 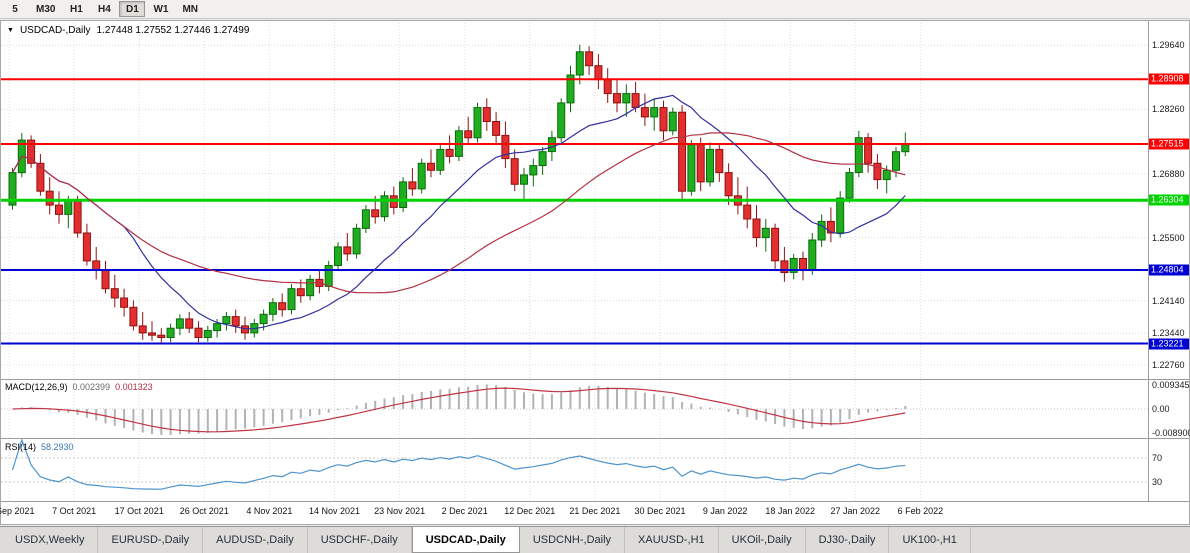 What do you see at coordinates (1168, 109) in the screenshot?
I see `price-tick: 1.28260` at bounding box center [1168, 109].